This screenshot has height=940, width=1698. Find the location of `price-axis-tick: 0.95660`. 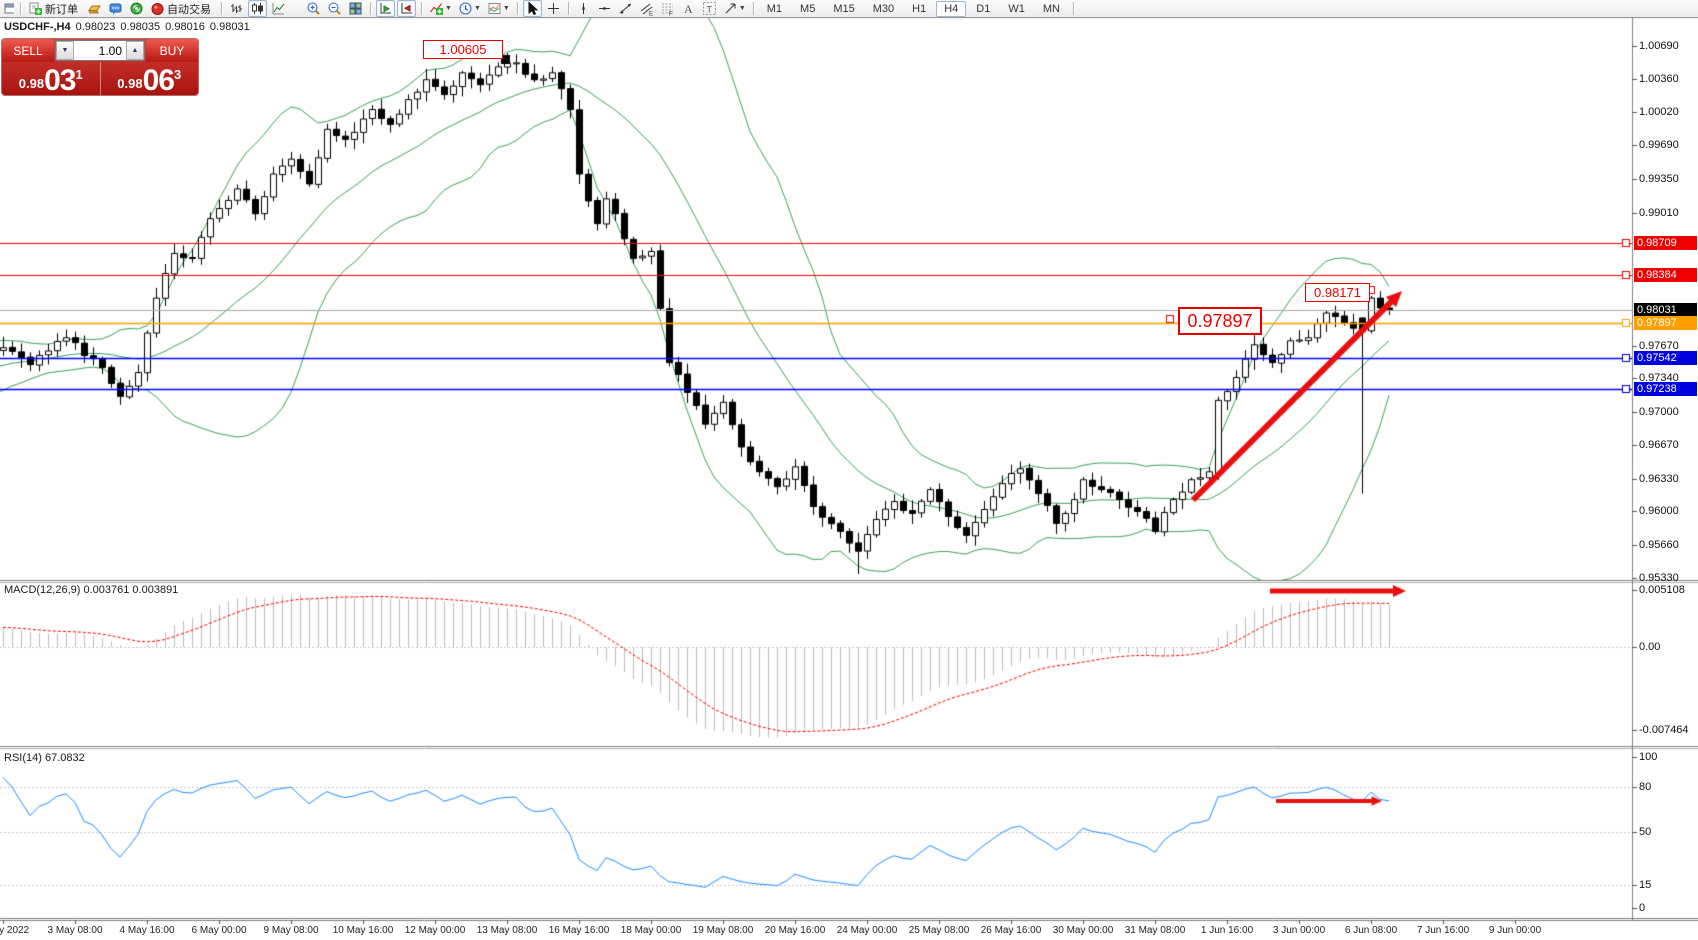

price-axis-tick: 0.95660 is located at coordinates (1659, 545).